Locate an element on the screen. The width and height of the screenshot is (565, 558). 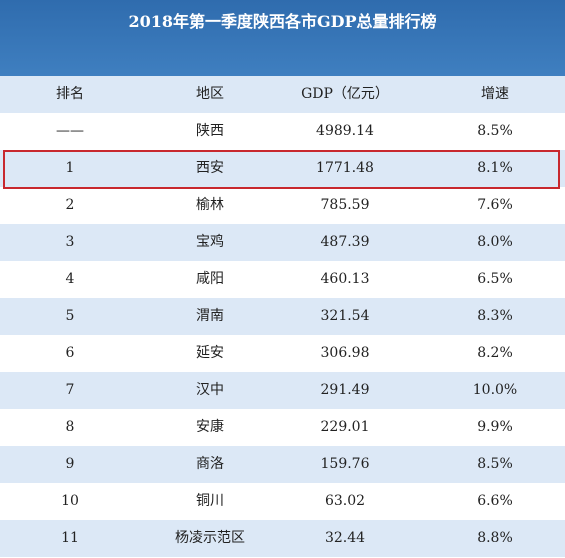
table-cell: 8.2% is located at coordinates (495, 353).